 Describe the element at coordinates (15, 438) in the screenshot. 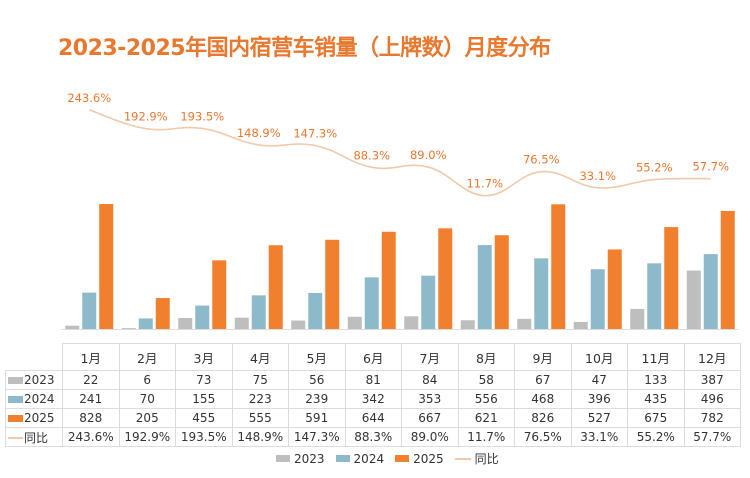

I see `legend-swatch-yoy` at that location.